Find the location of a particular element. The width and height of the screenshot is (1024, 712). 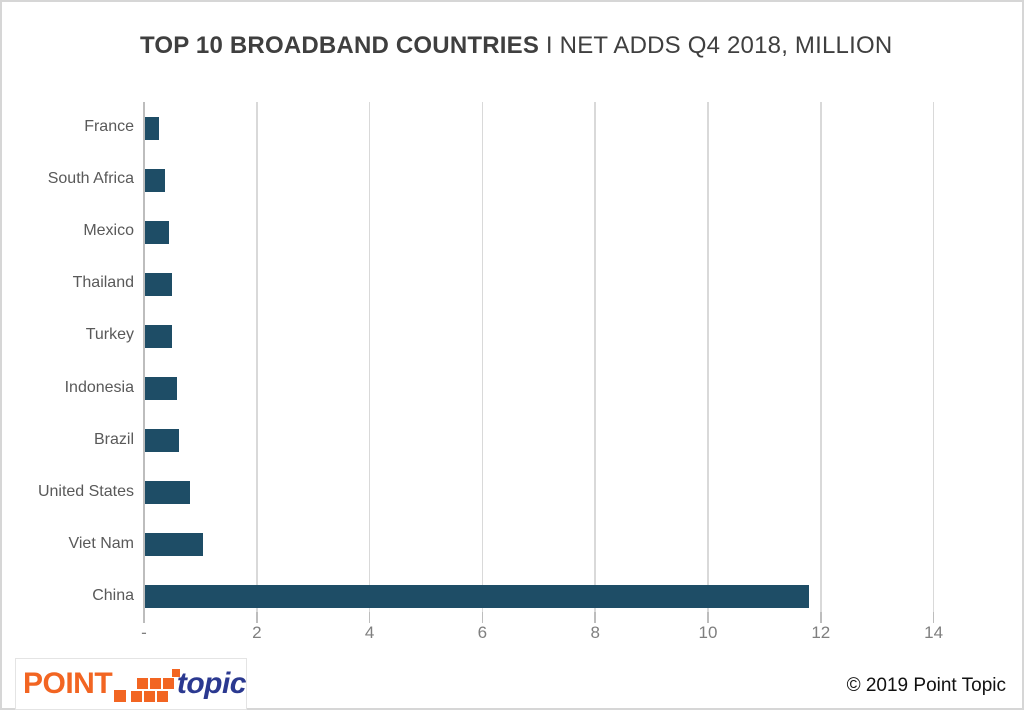

category-label: Viet Nam is located at coordinates (101, 543).